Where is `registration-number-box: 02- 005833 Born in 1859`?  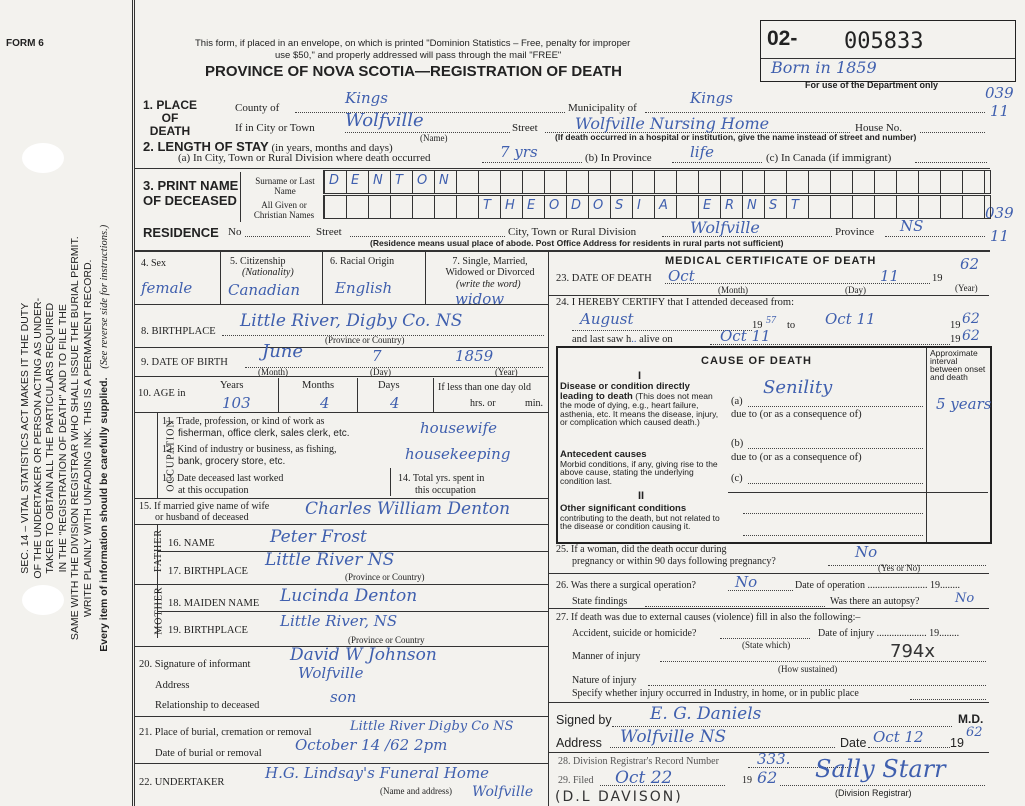
registration-number-box: 02- 005833 Born in 1859 is located at coordinates (888, 51).